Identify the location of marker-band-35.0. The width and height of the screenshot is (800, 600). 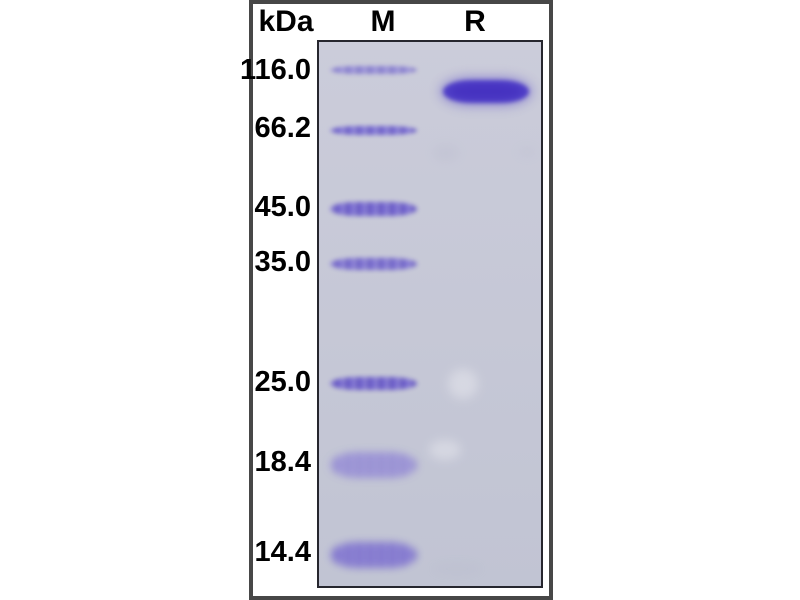
(373, 264).